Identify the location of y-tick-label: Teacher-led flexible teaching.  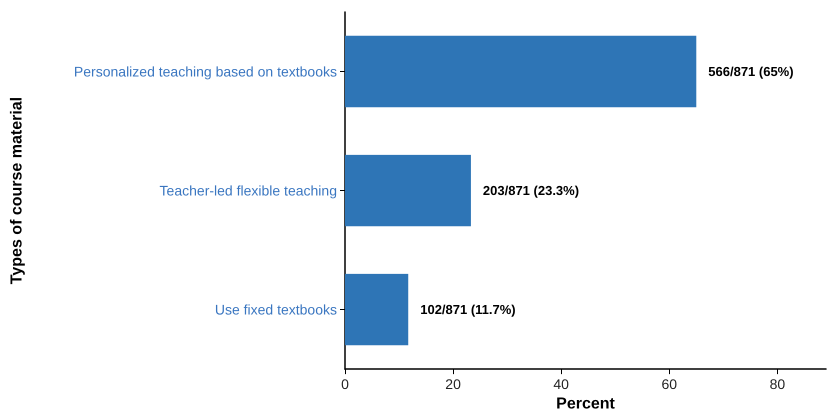
(248, 190).